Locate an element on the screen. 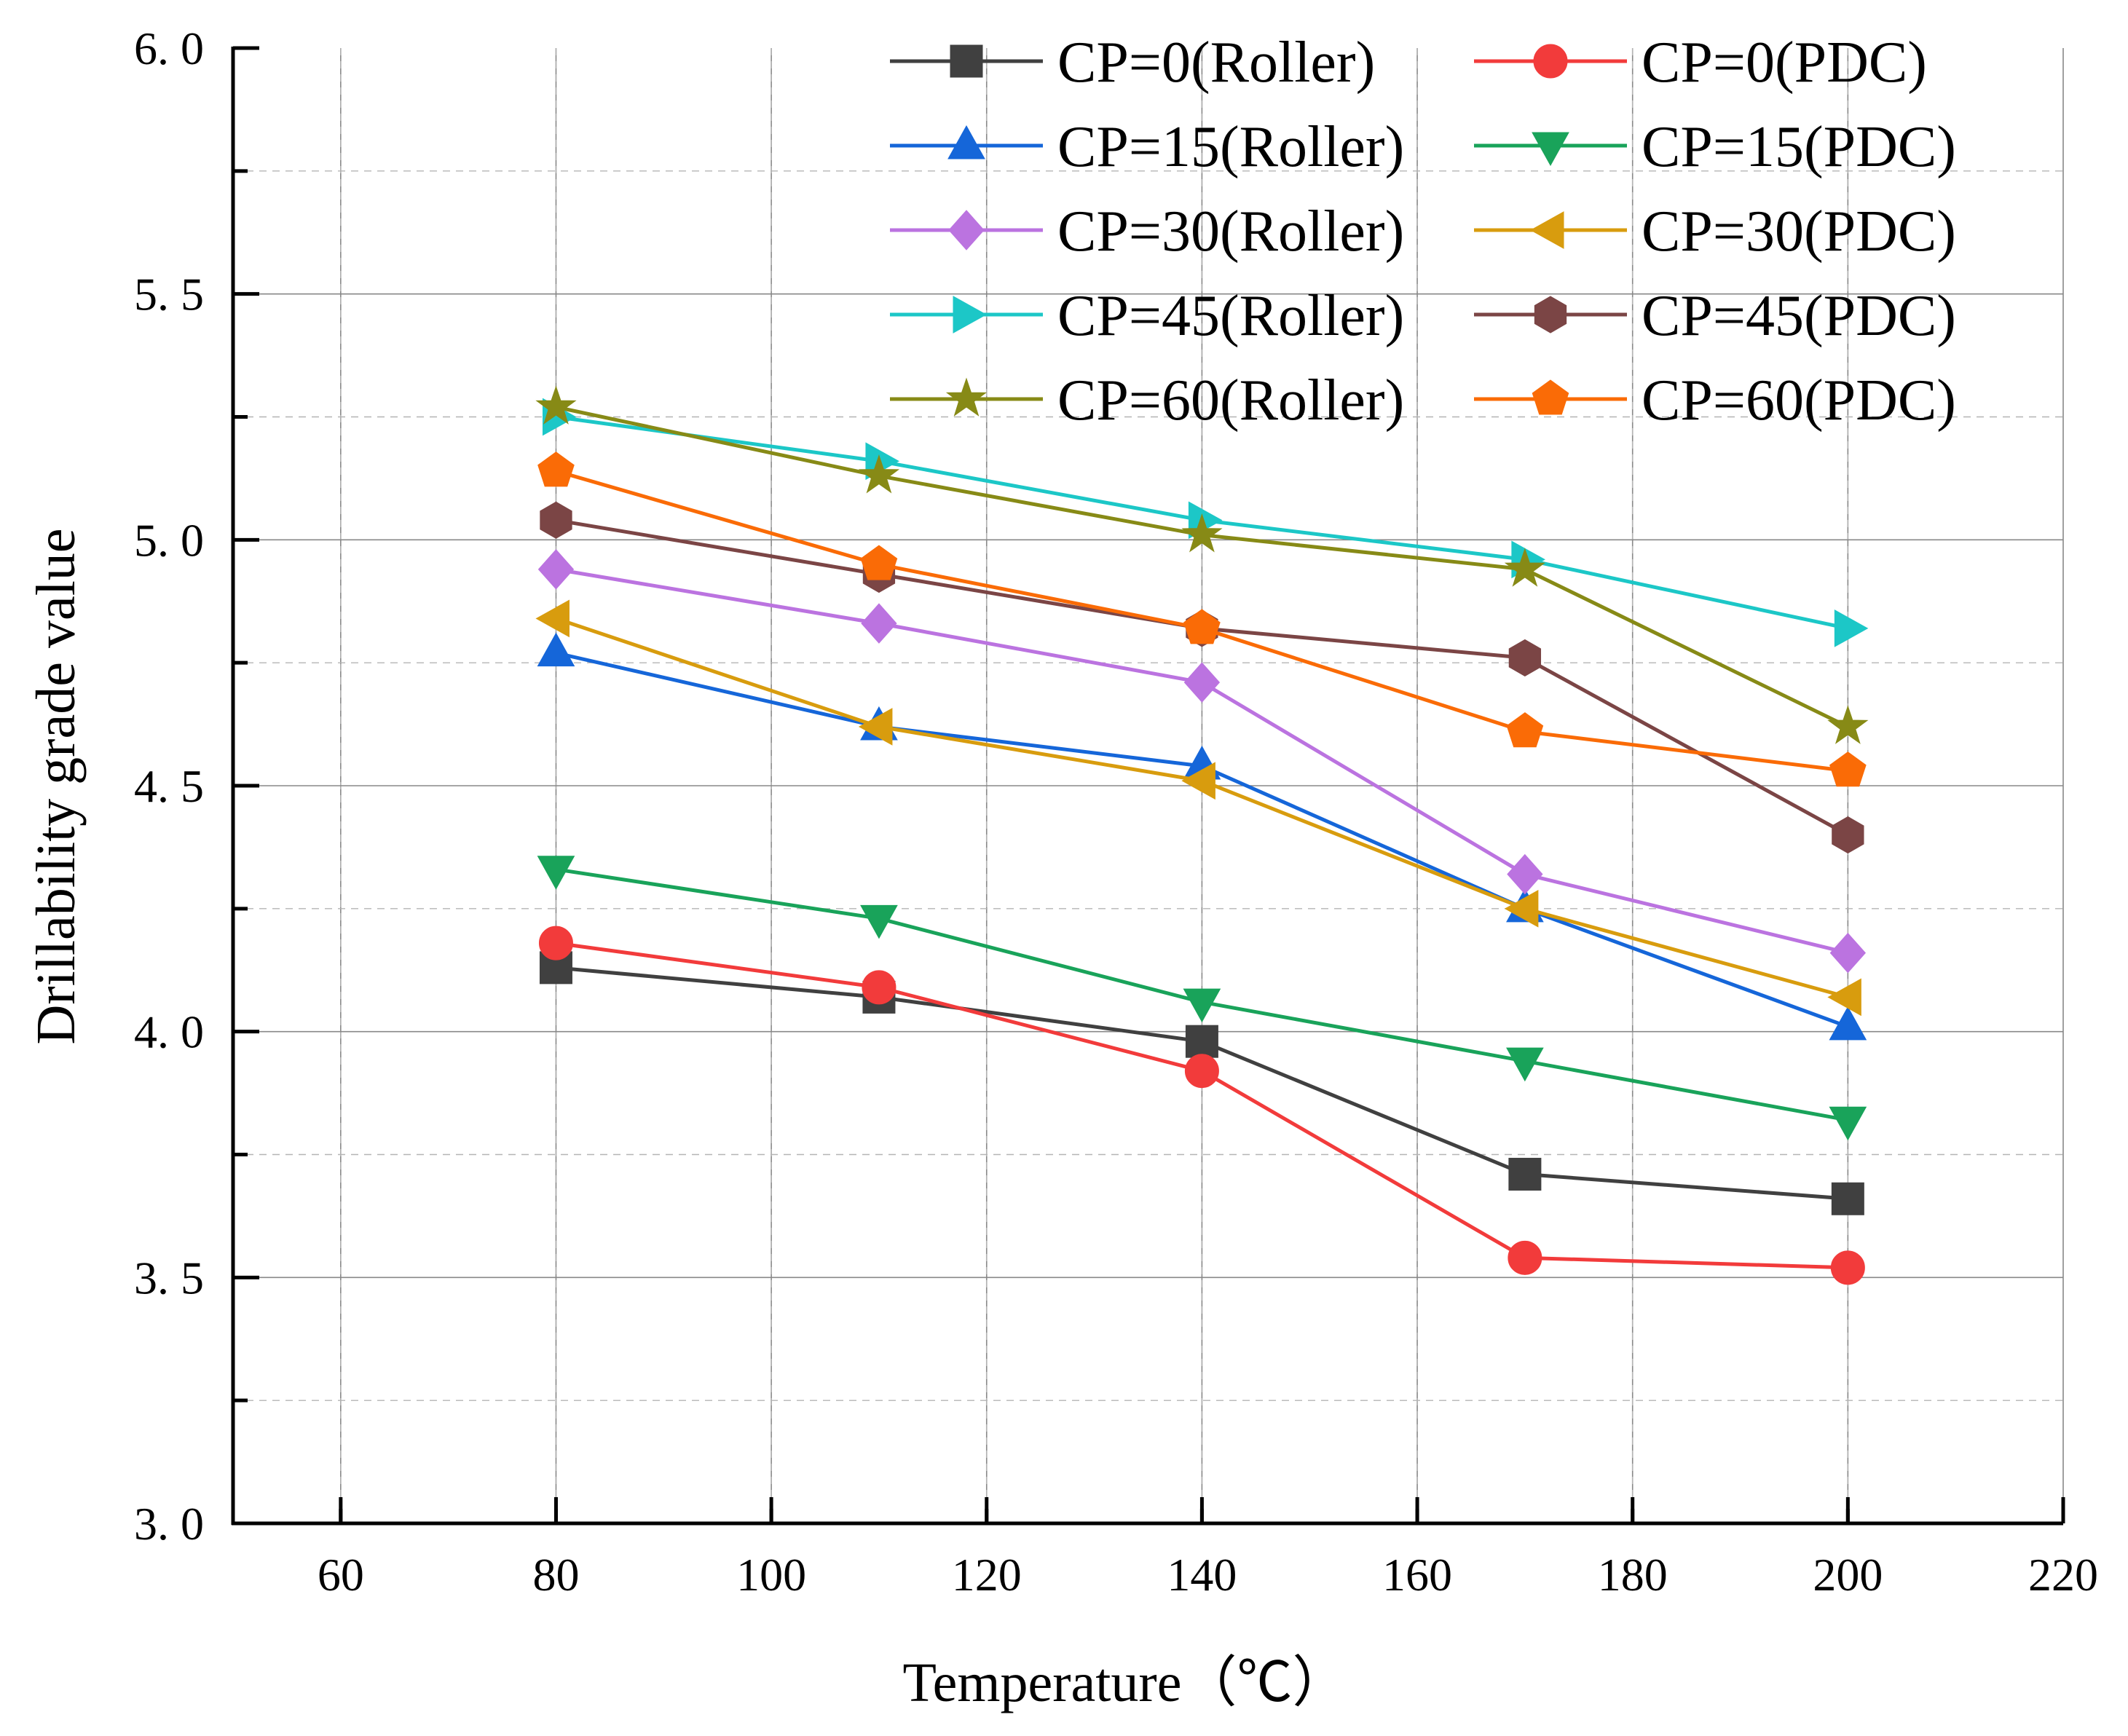  x-tick-label: 80 is located at coordinates (555, 1575).